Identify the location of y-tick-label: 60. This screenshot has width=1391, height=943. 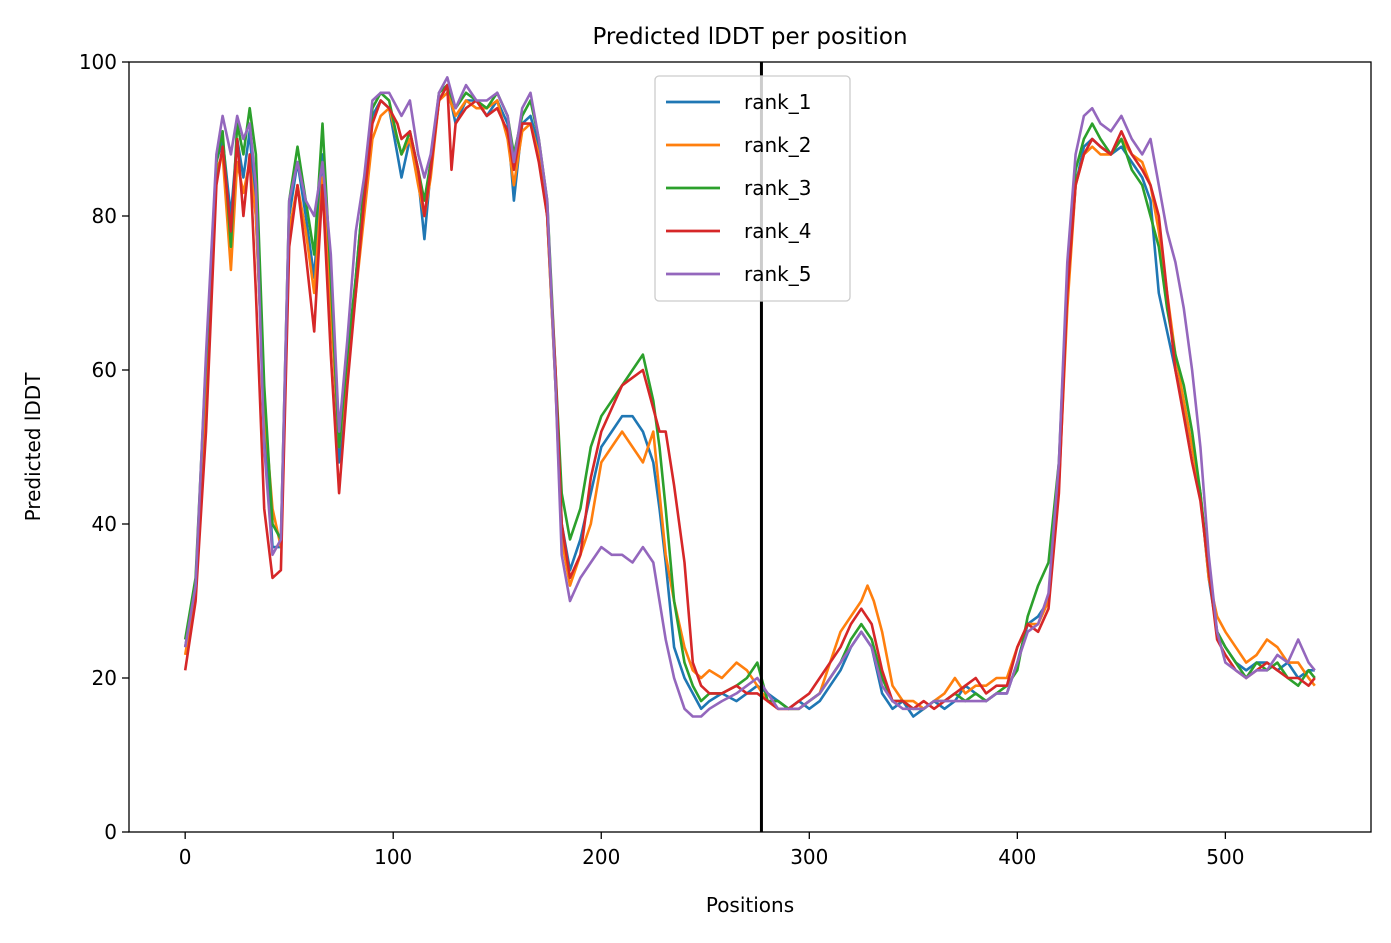
(104, 370).